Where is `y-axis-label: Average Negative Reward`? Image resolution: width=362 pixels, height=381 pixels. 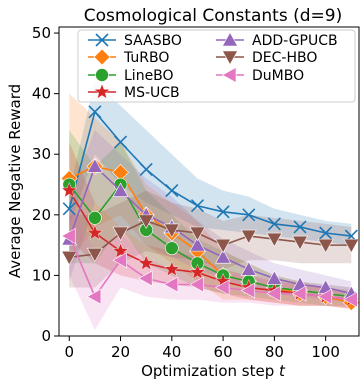 y-axis-label: Average Negative Reward is located at coordinates (15, 181).